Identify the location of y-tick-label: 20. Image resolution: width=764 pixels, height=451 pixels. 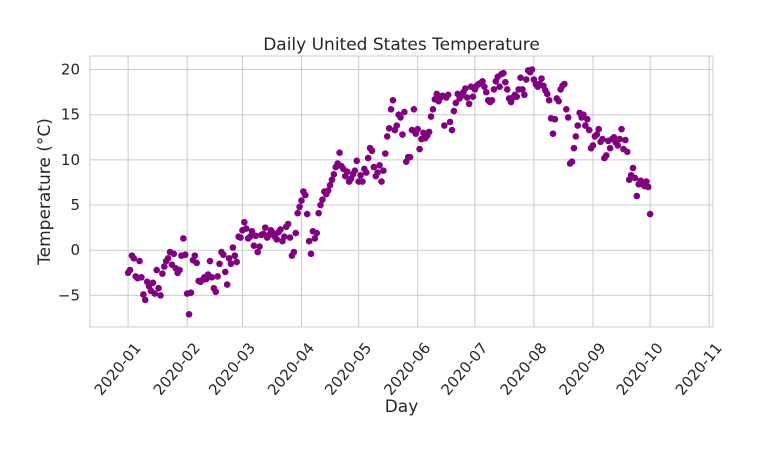
(70, 70).